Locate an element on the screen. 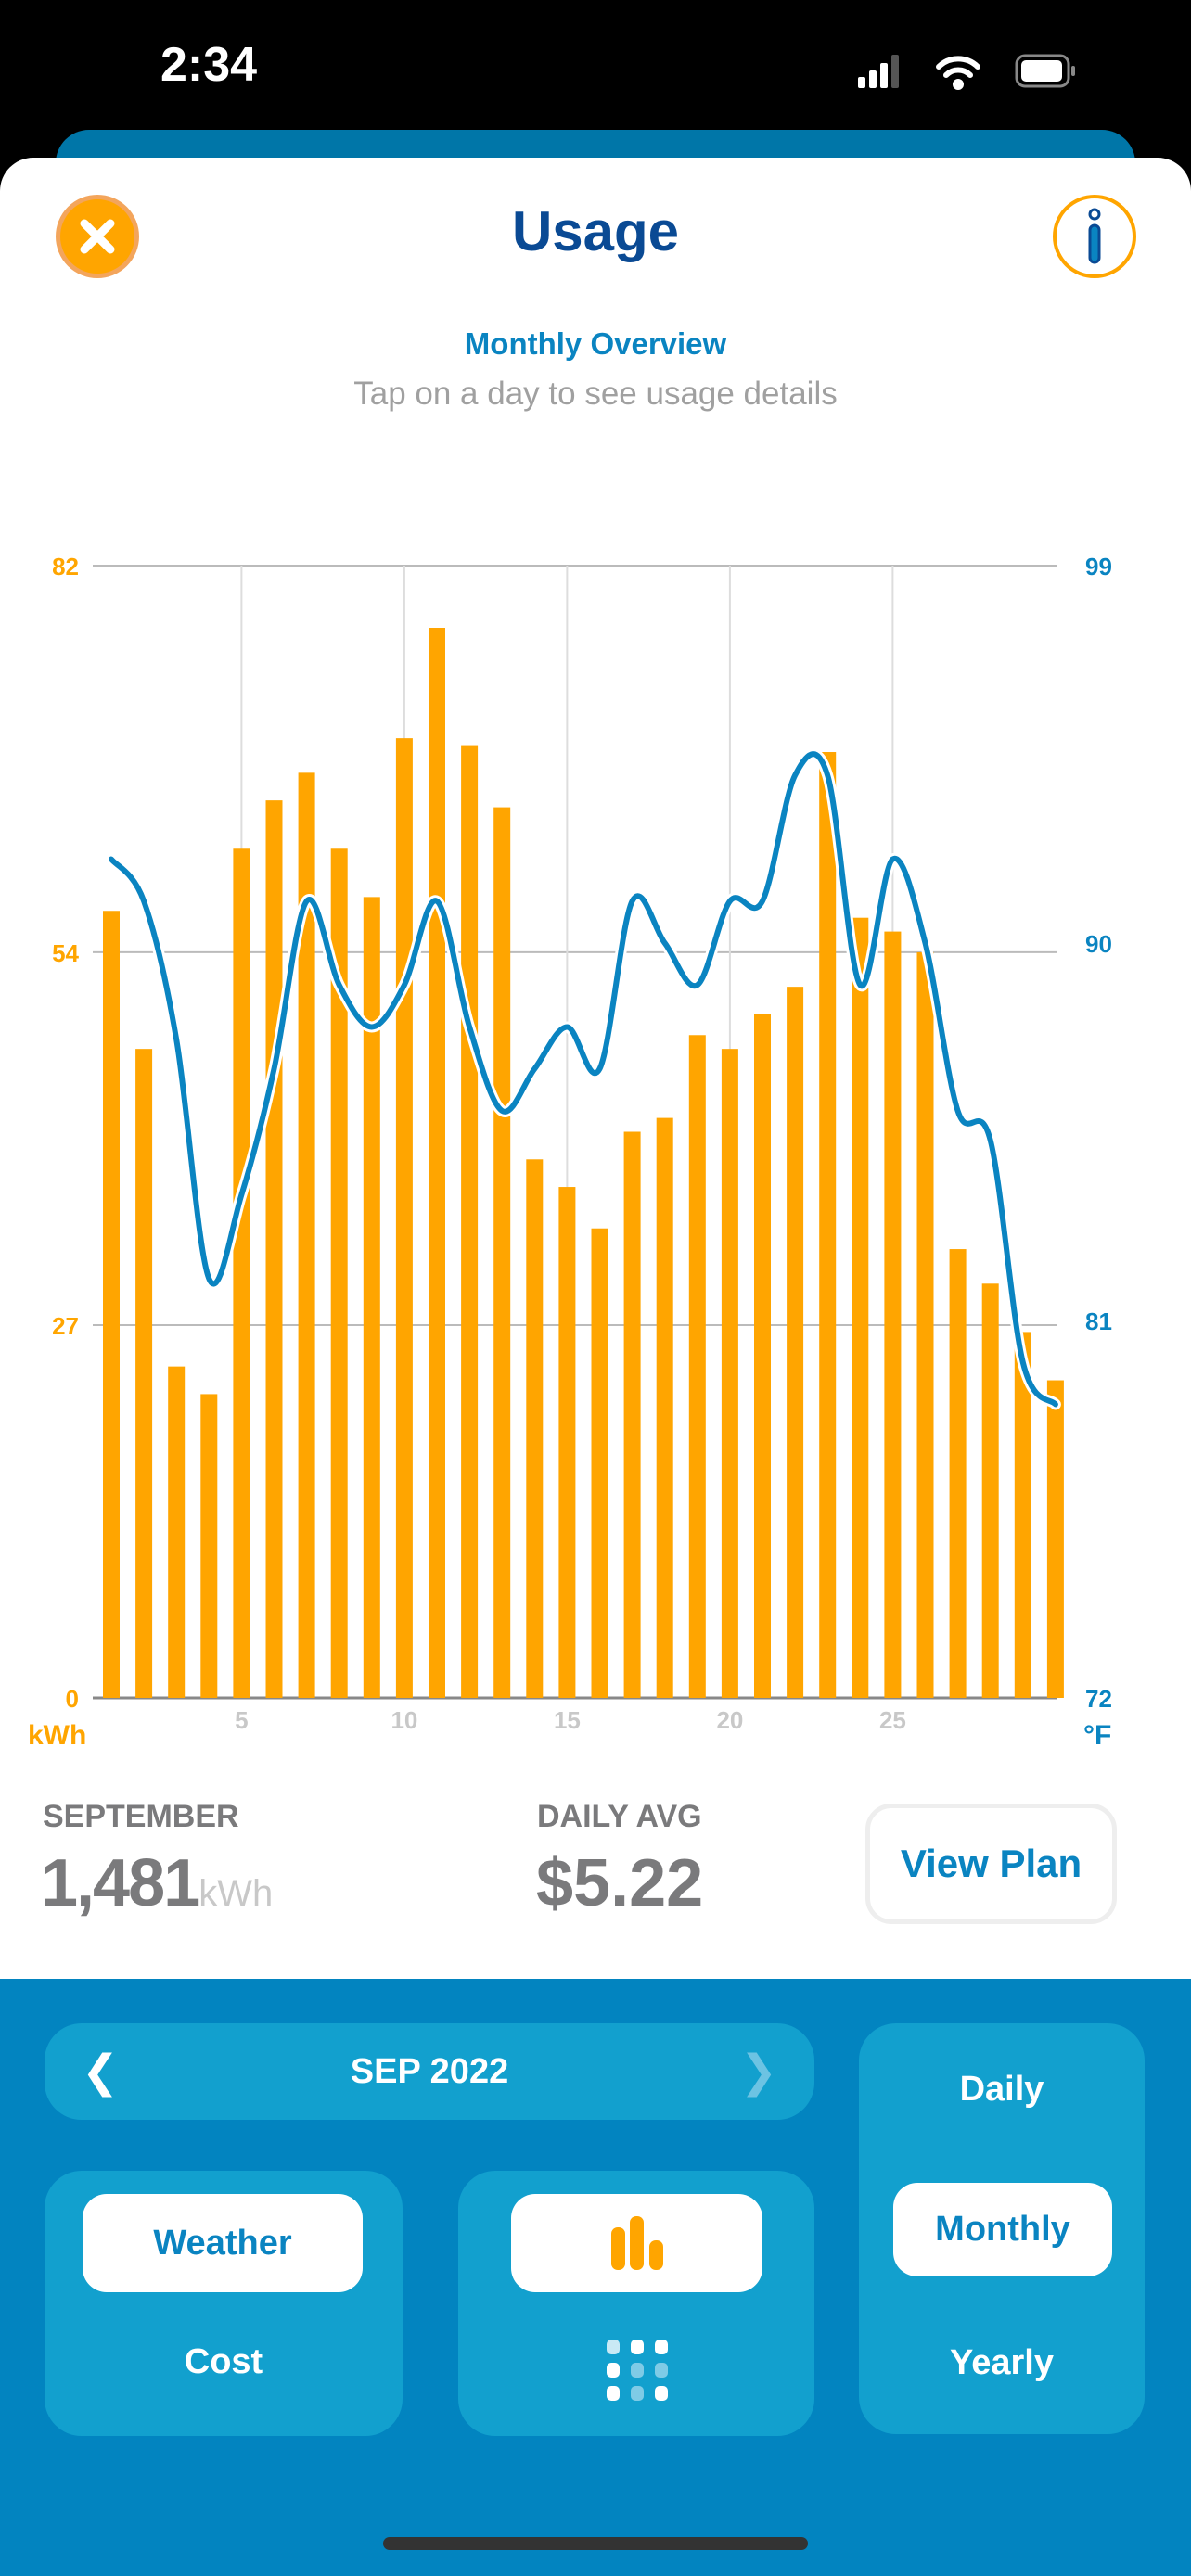 The image size is (1191, 2576). info-button is located at coordinates (1095, 237).